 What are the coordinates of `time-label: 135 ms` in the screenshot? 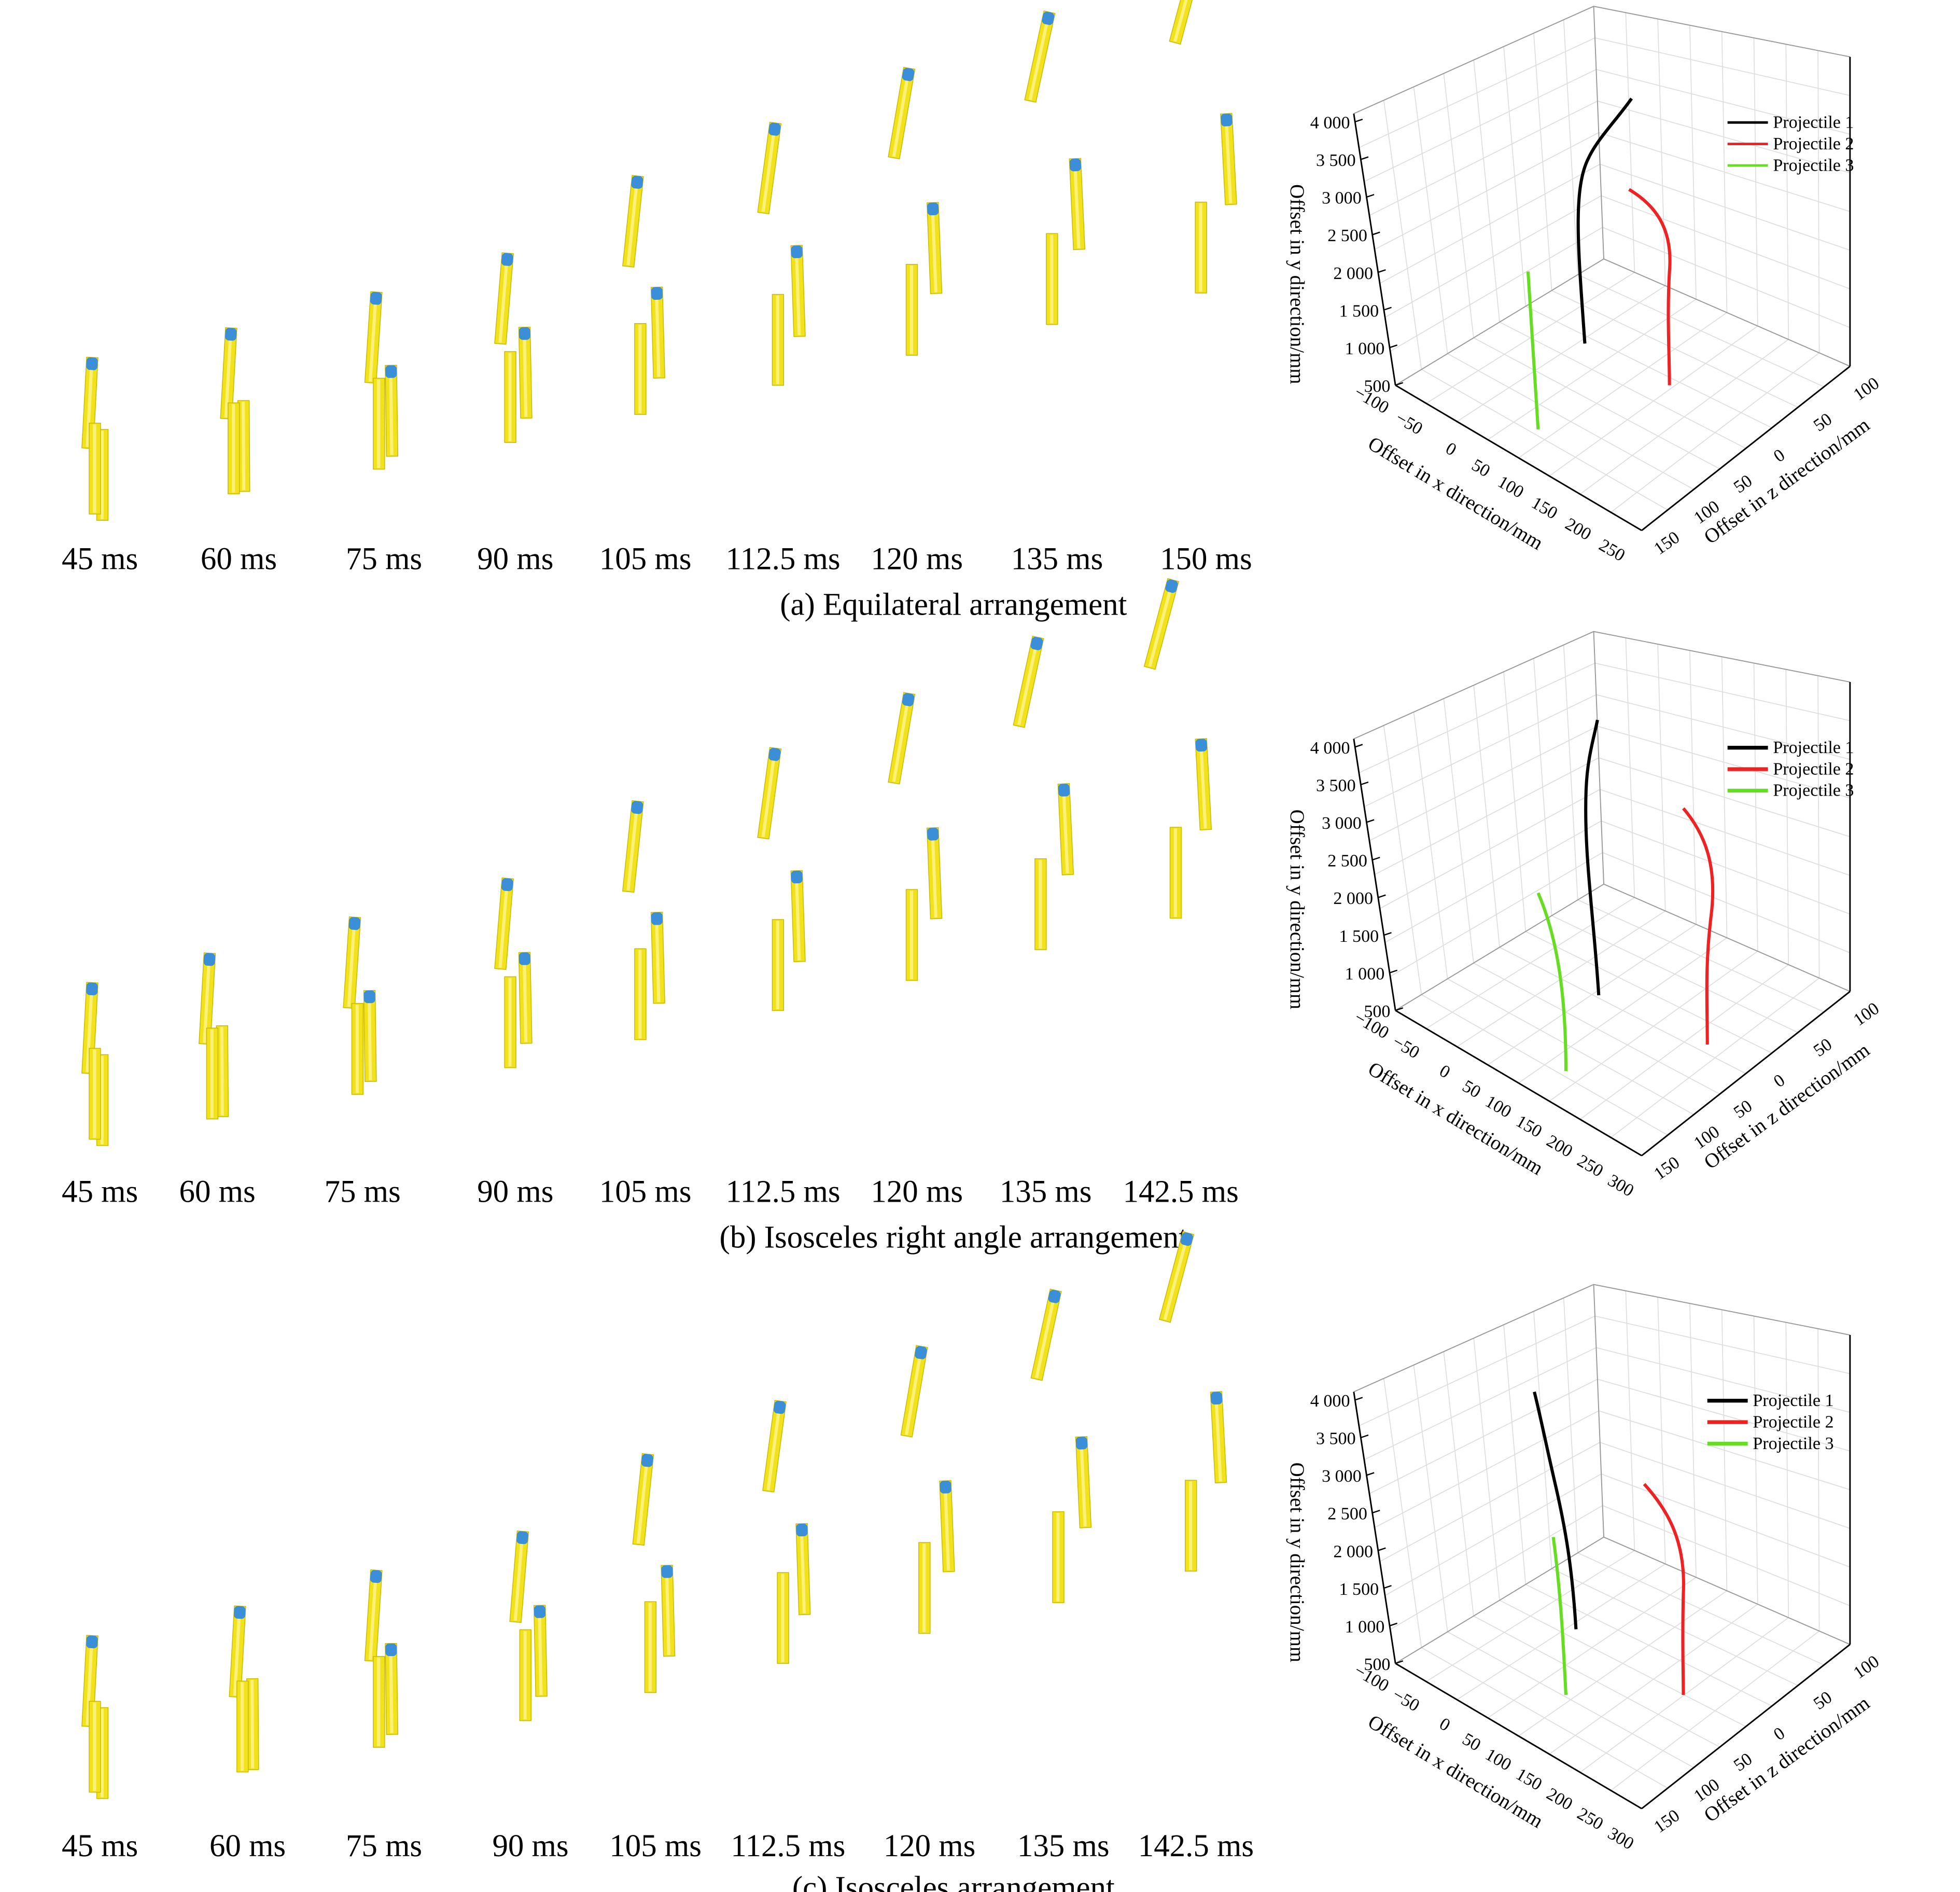 It's located at (1063, 1846).